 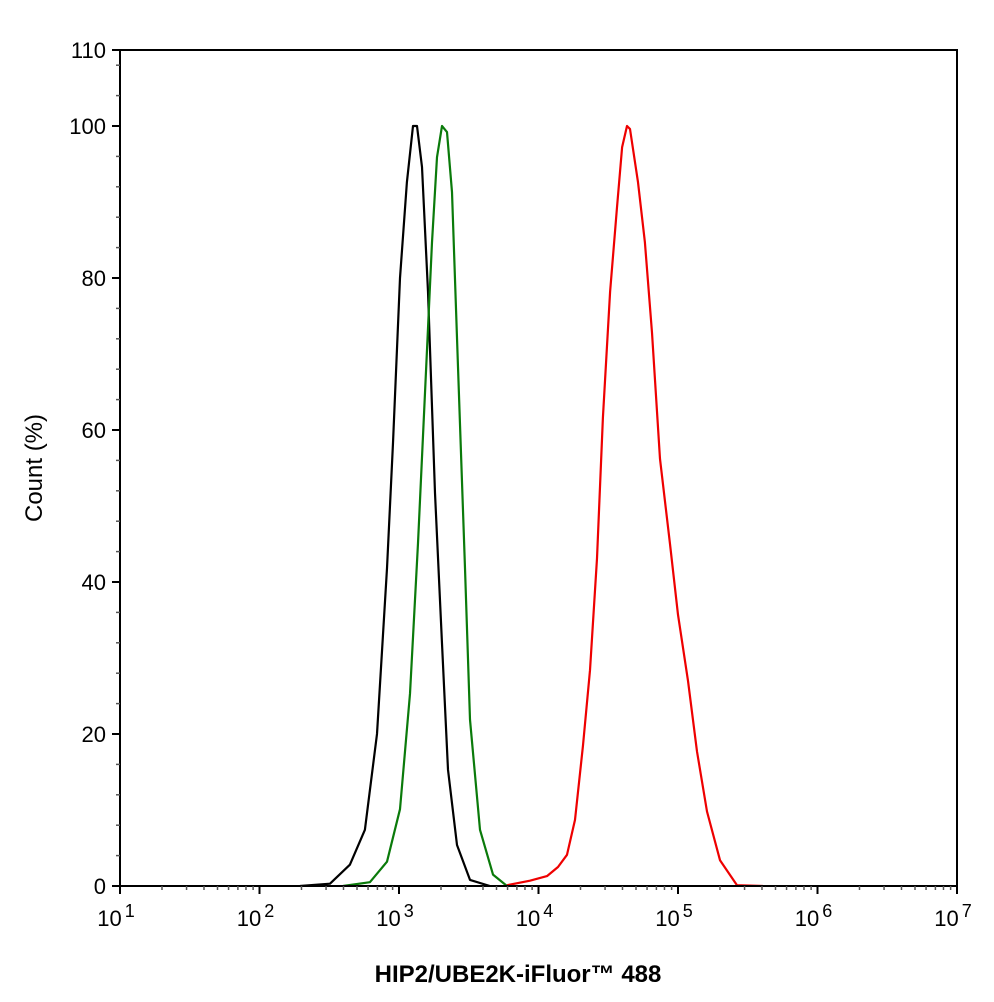 What do you see at coordinates (953, 916) in the screenshot?
I see `x-tick-label: 10 7` at bounding box center [953, 916].